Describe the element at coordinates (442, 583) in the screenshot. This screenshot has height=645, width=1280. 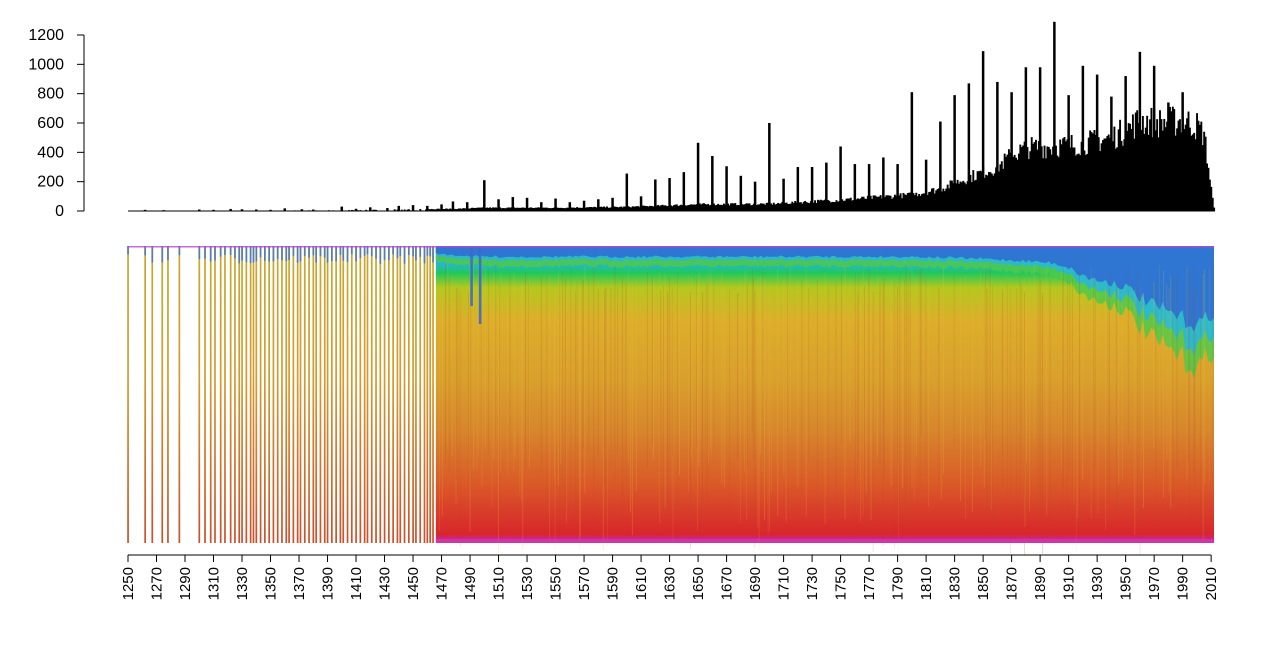
I see `x-tick-label: 1470` at that location.